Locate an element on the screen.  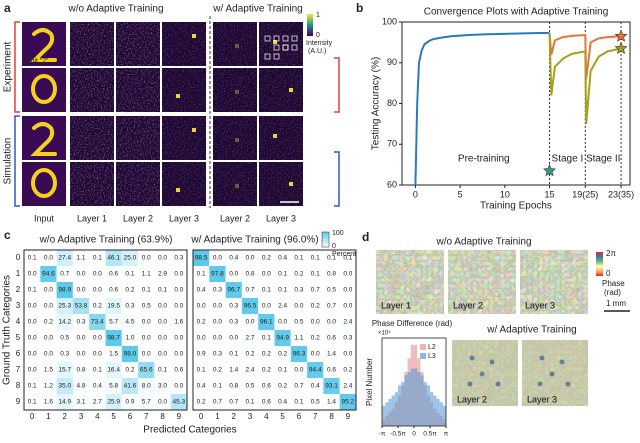
row-label: 2 is located at coordinates (18, 289).